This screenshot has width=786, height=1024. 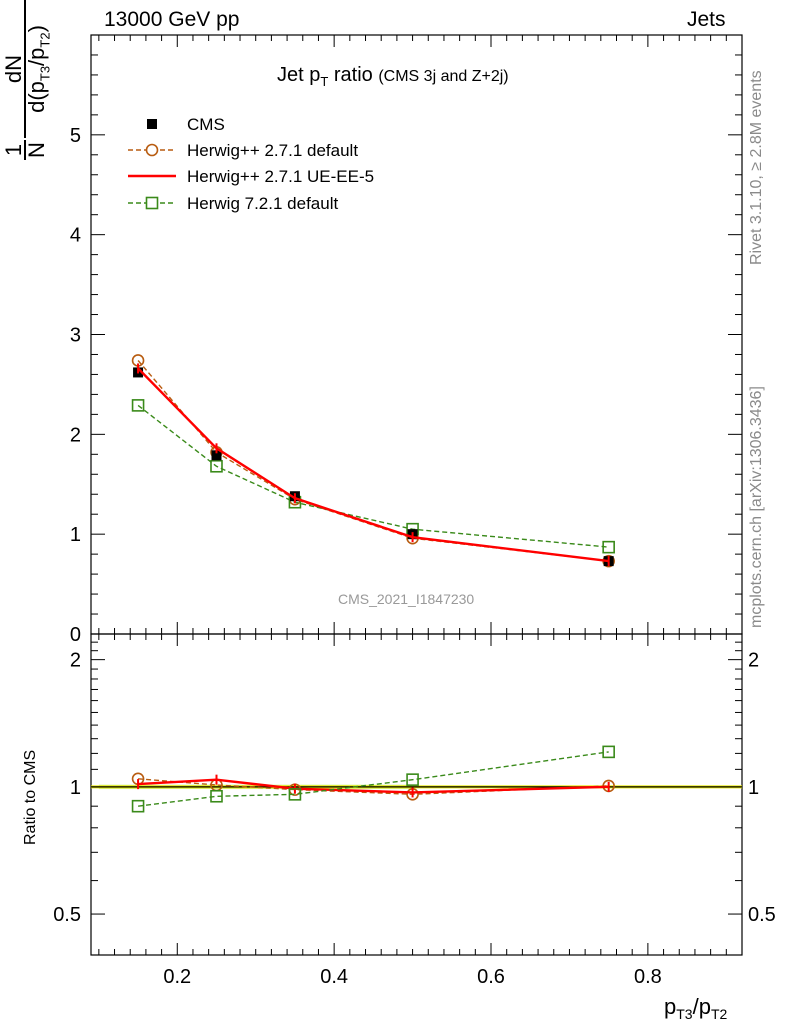 I want to click on xlabel-sub1: T3, so click(x=684, y=1014).